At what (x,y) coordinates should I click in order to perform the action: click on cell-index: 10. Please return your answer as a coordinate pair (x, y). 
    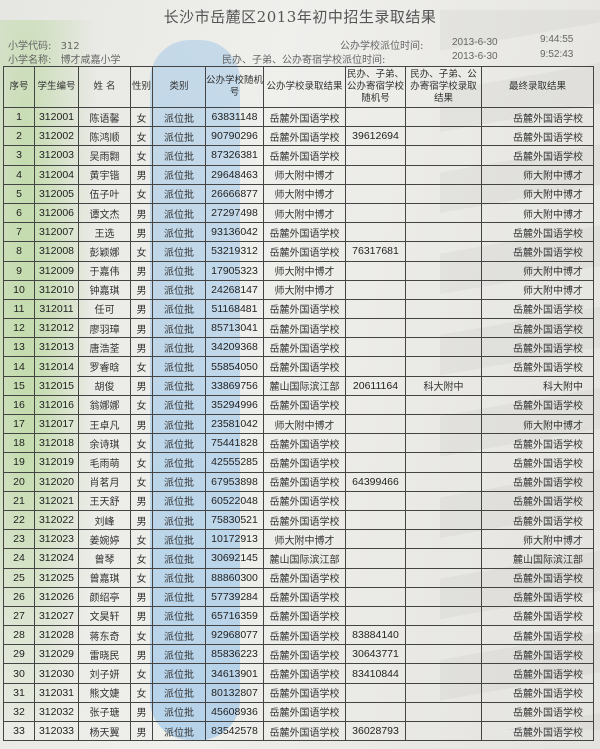
    Looking at the image, I should click on (19, 289).